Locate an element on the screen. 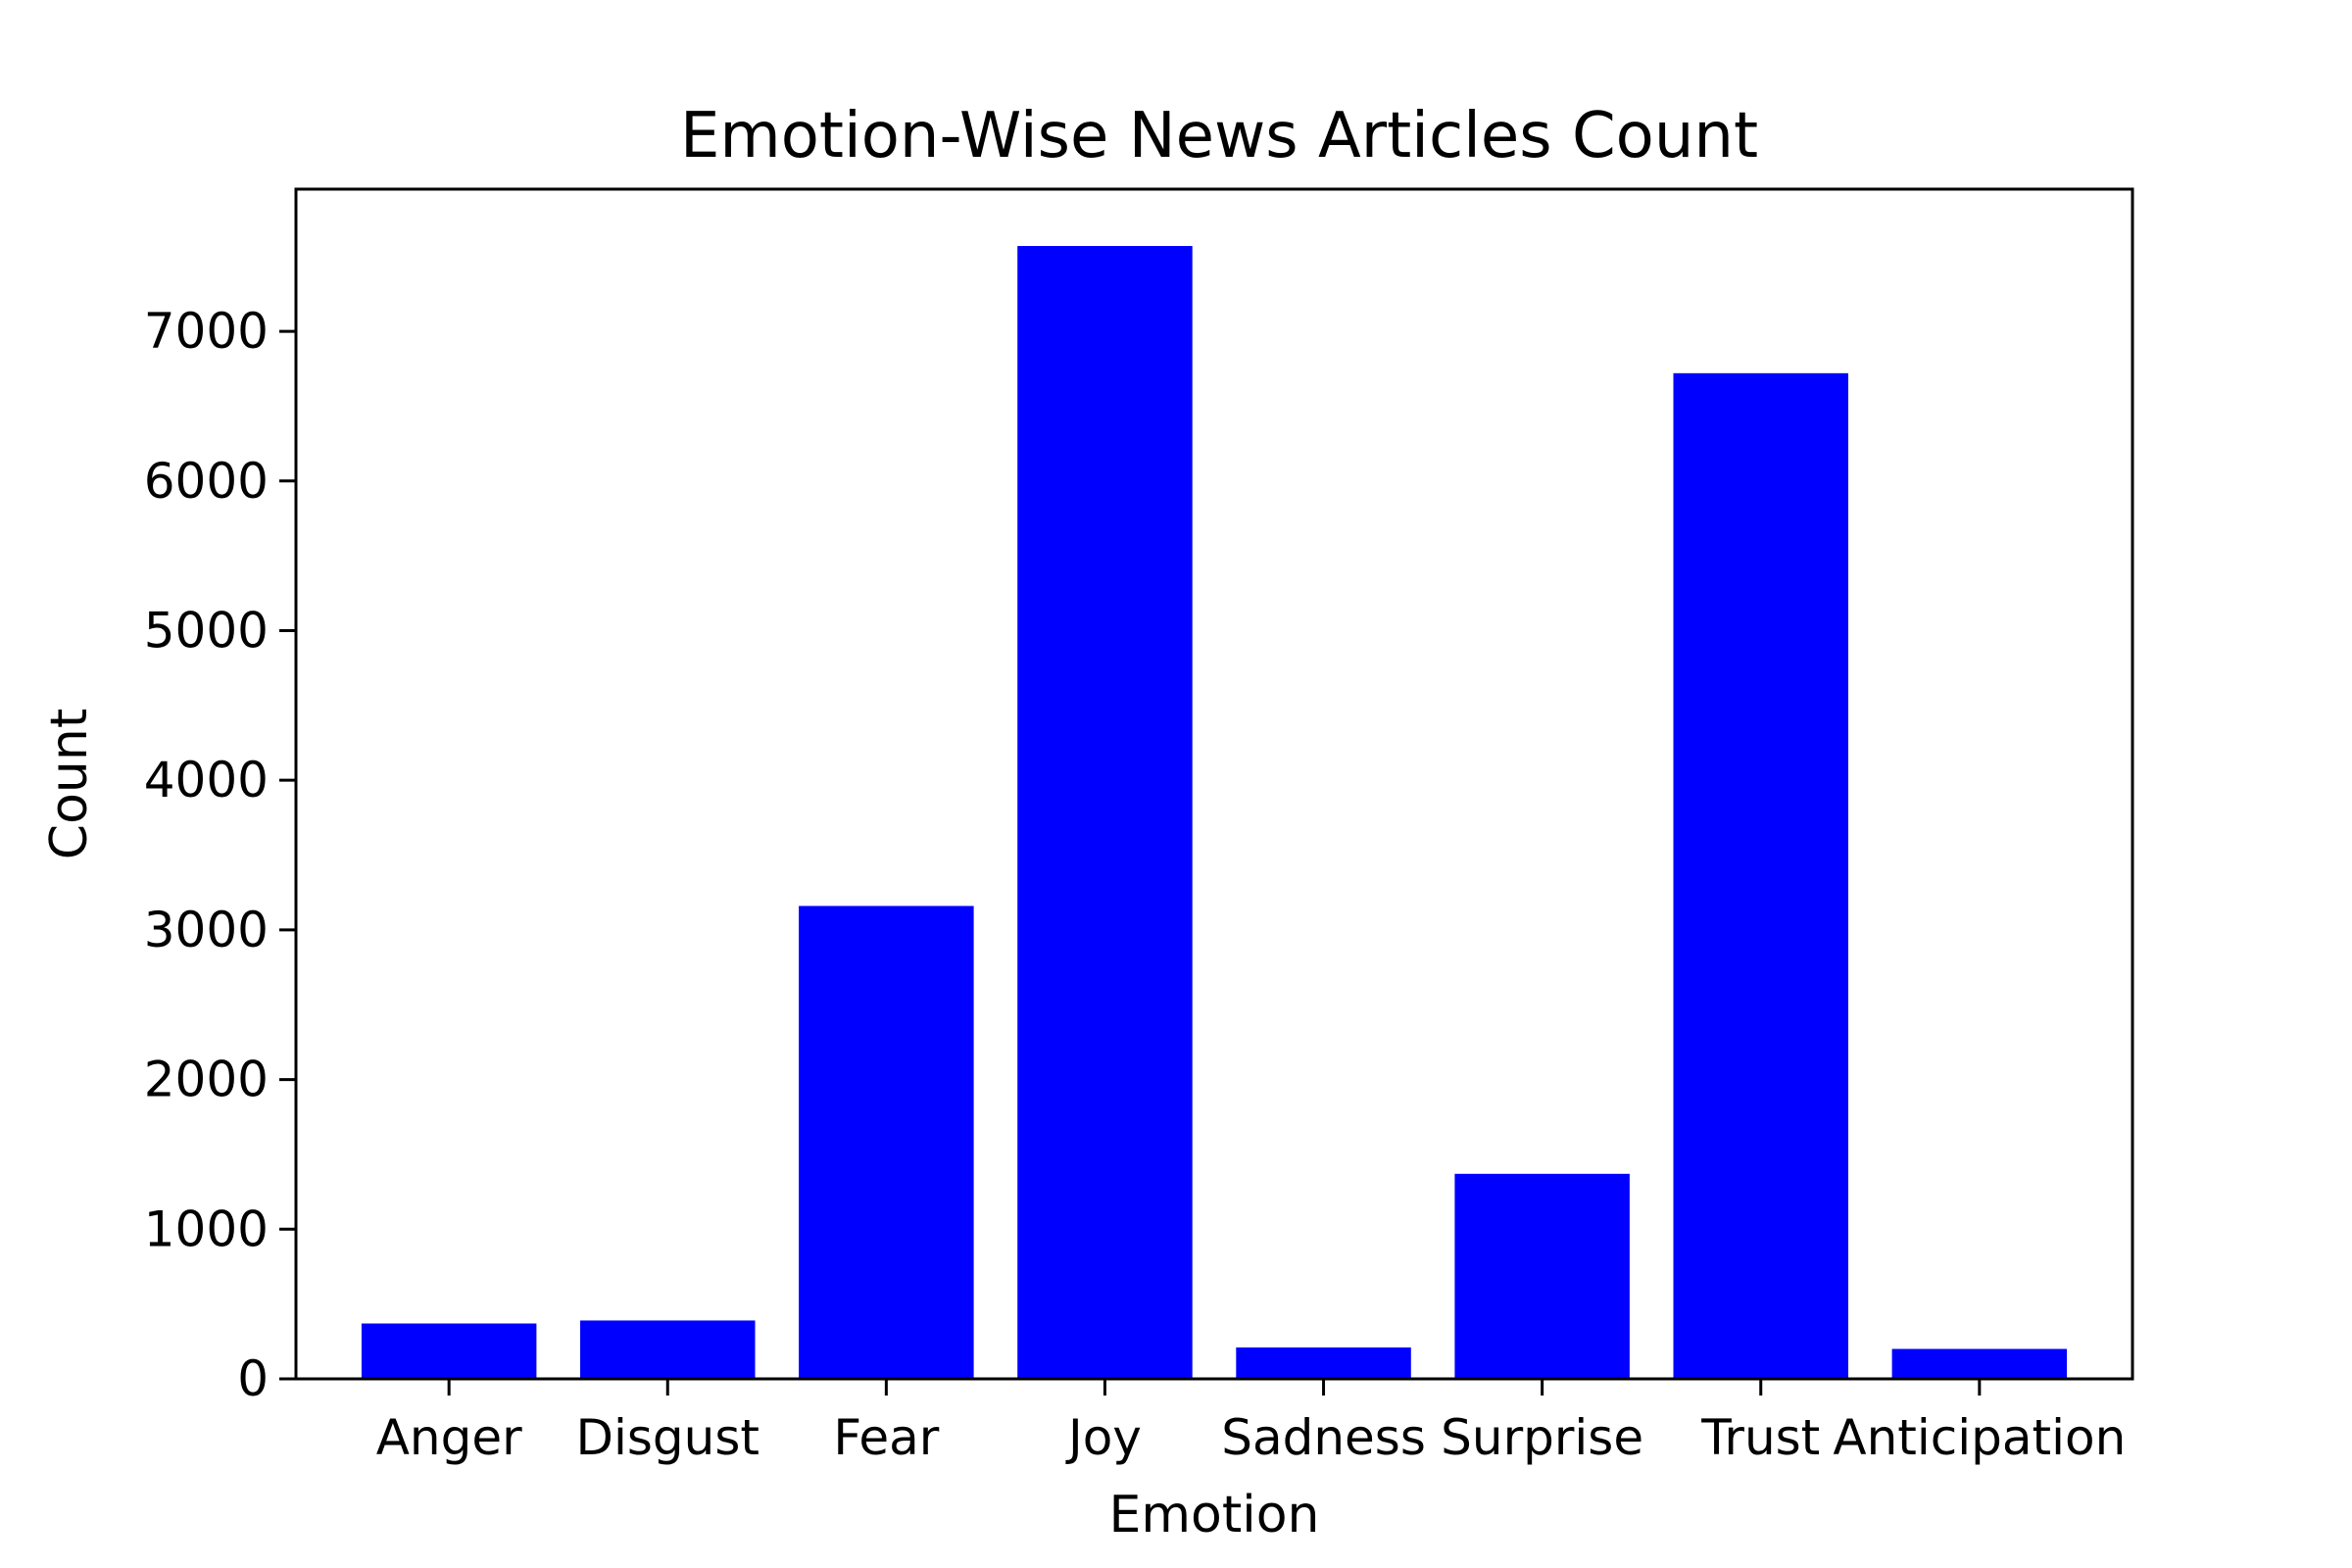 The width and height of the screenshot is (2352, 1568). x-tick-label: Disgust is located at coordinates (667, 1437).